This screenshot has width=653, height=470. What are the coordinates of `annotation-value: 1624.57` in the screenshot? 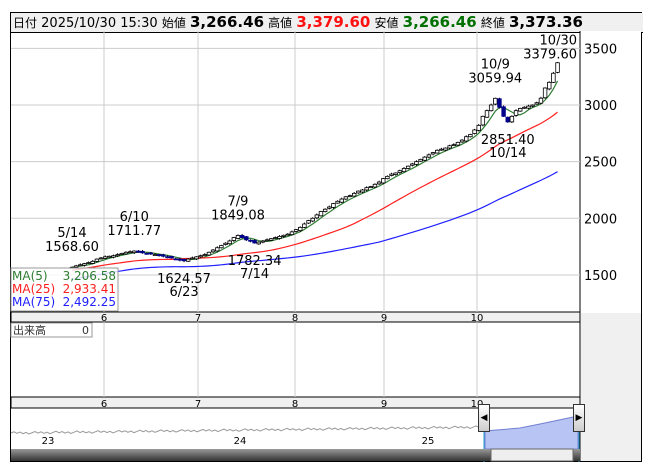 It's located at (184, 279).